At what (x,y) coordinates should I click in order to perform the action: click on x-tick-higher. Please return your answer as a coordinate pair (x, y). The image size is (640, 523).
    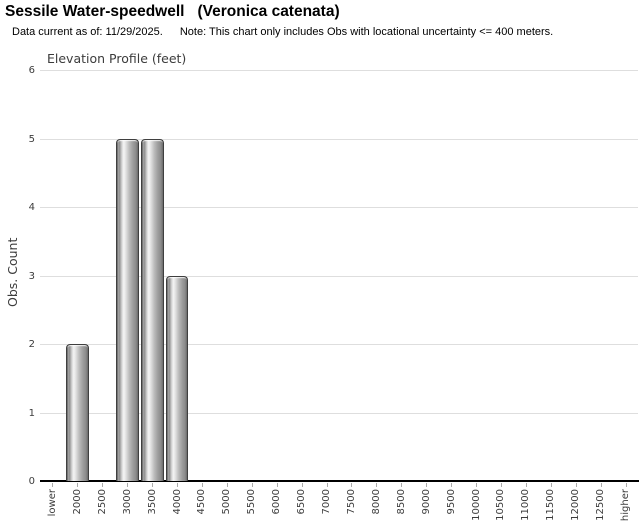
    Looking at the image, I should click on (626, 485).